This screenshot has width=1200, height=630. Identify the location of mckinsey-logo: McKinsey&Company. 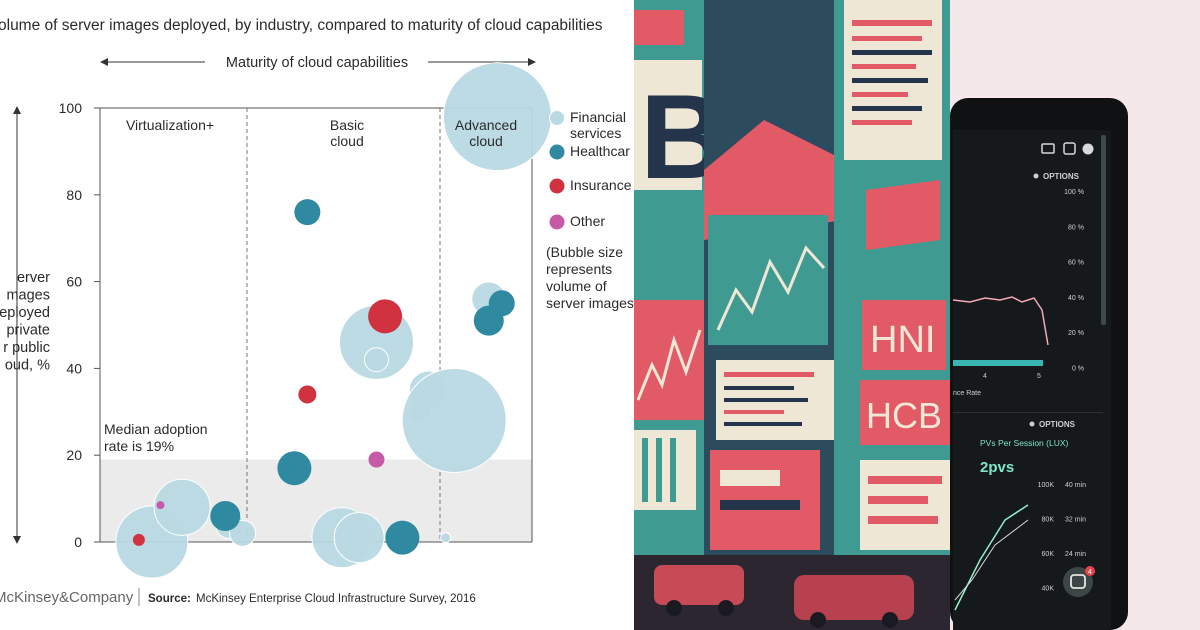
(67, 597).